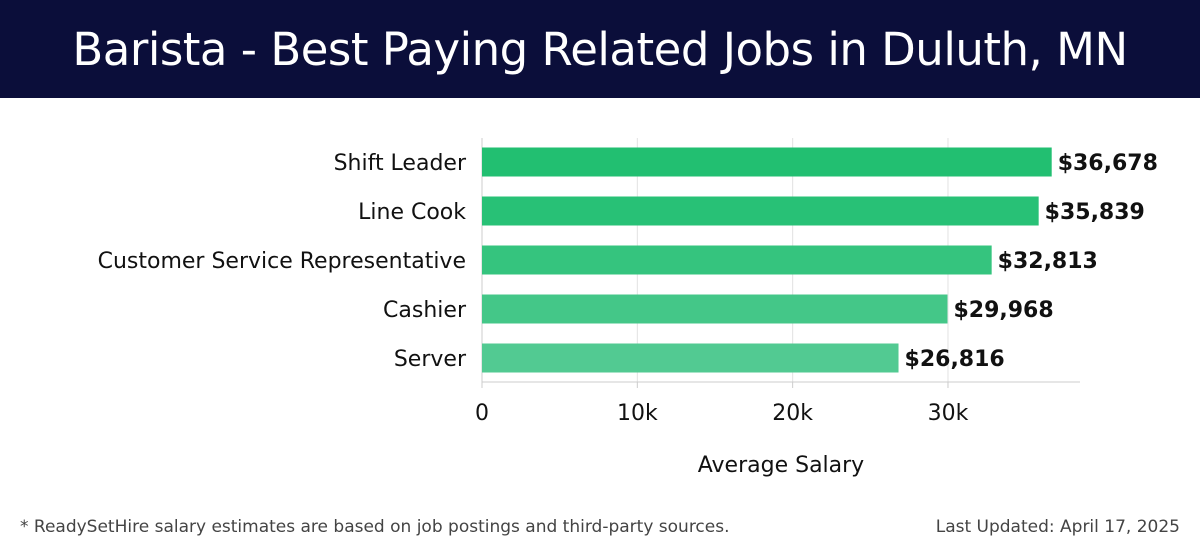 The height and width of the screenshot is (558, 1200). Describe the element at coordinates (425, 310) in the screenshot. I see `category-label: Cashier` at that location.